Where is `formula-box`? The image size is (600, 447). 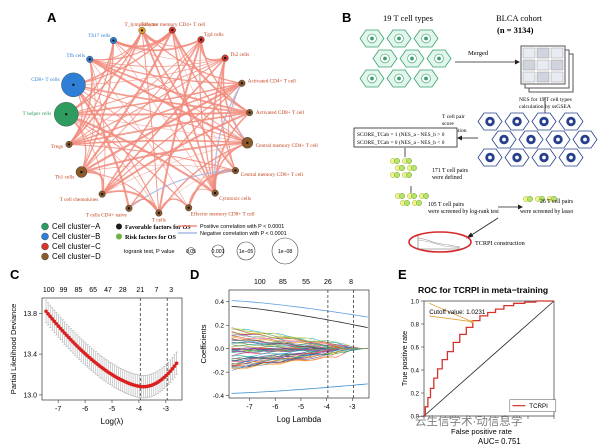
formula-box is located at coordinates (405, 137).